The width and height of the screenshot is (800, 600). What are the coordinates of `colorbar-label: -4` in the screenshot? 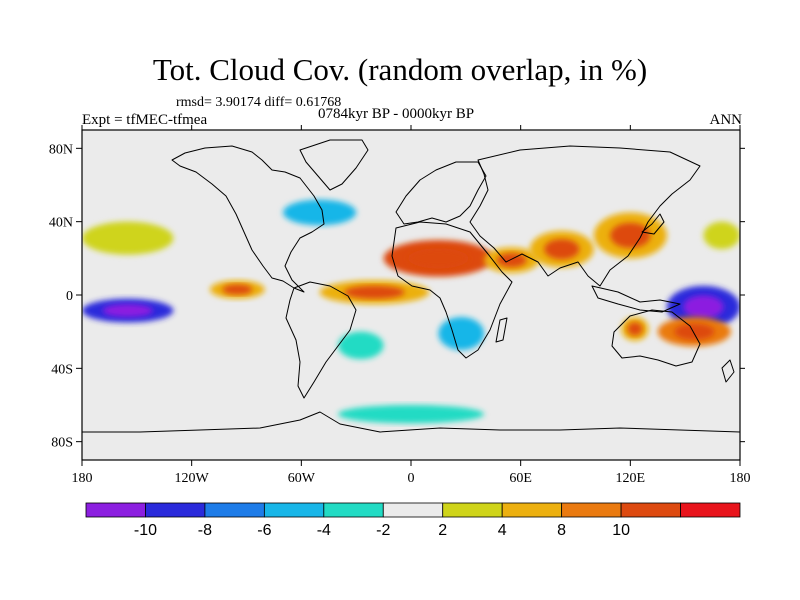 It's located at (324, 530).